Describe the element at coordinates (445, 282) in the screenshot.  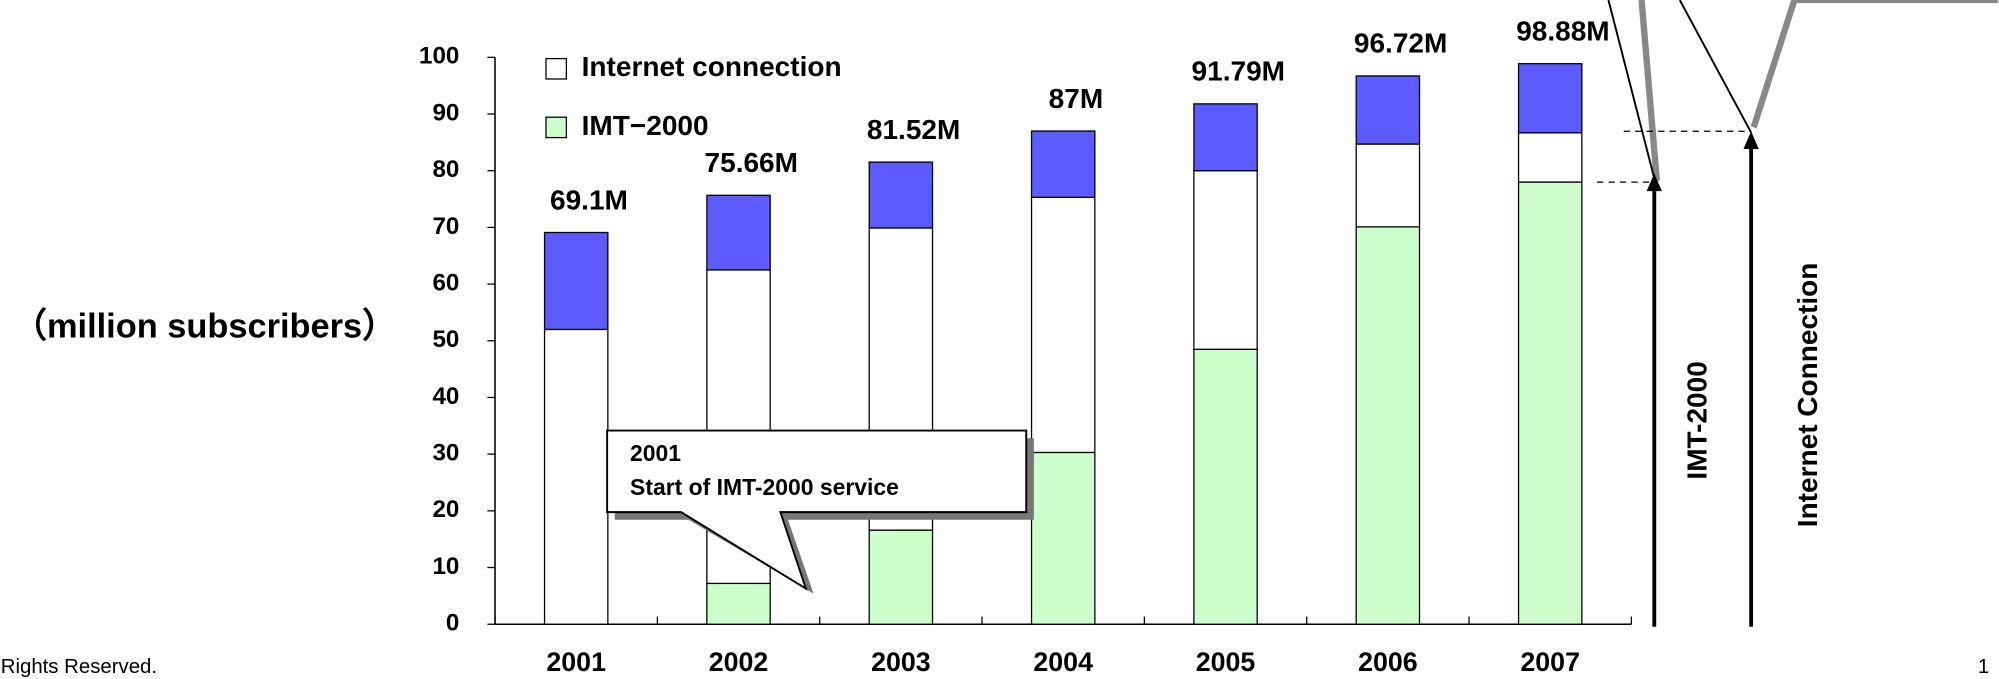
I see `y-tick-label: 60` at that location.